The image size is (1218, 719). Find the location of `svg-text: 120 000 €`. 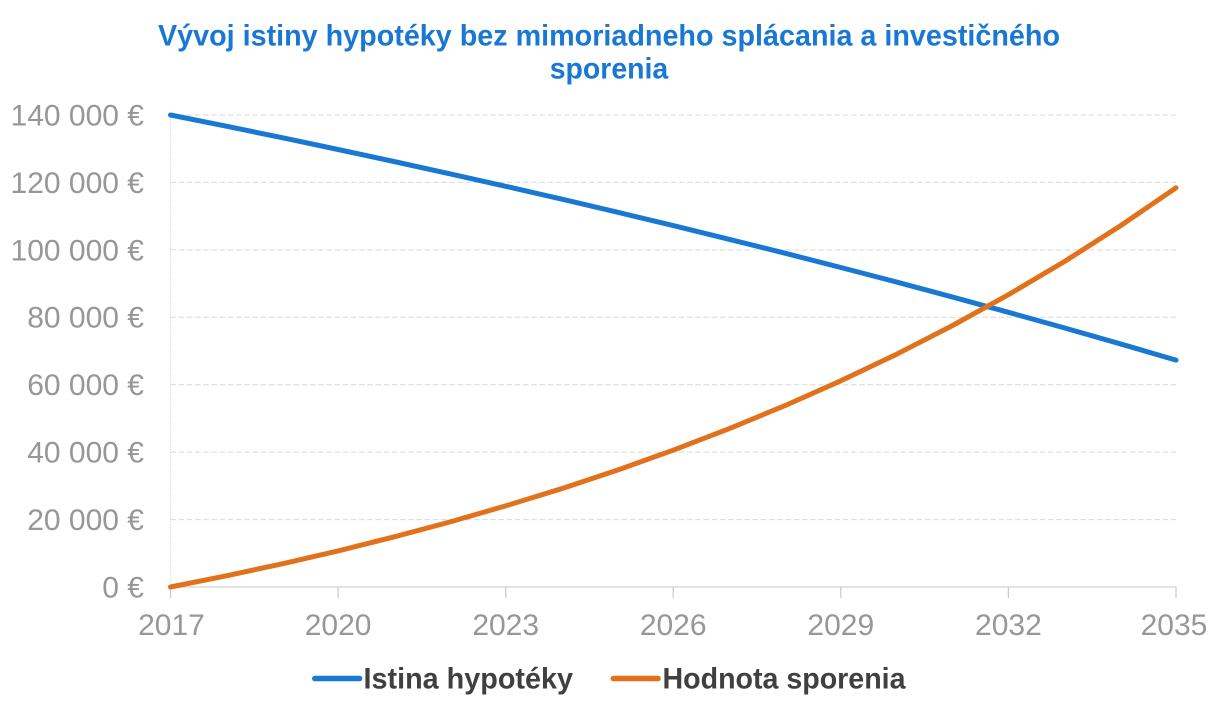

svg-text: 120 000 € is located at coordinates (78, 183).